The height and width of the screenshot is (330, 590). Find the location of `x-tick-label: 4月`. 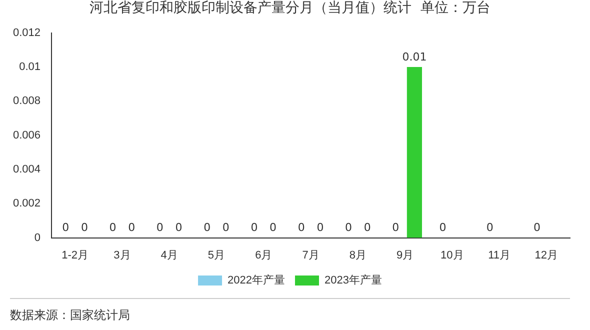

x-tick-label: 4月 is located at coordinates (169, 255).